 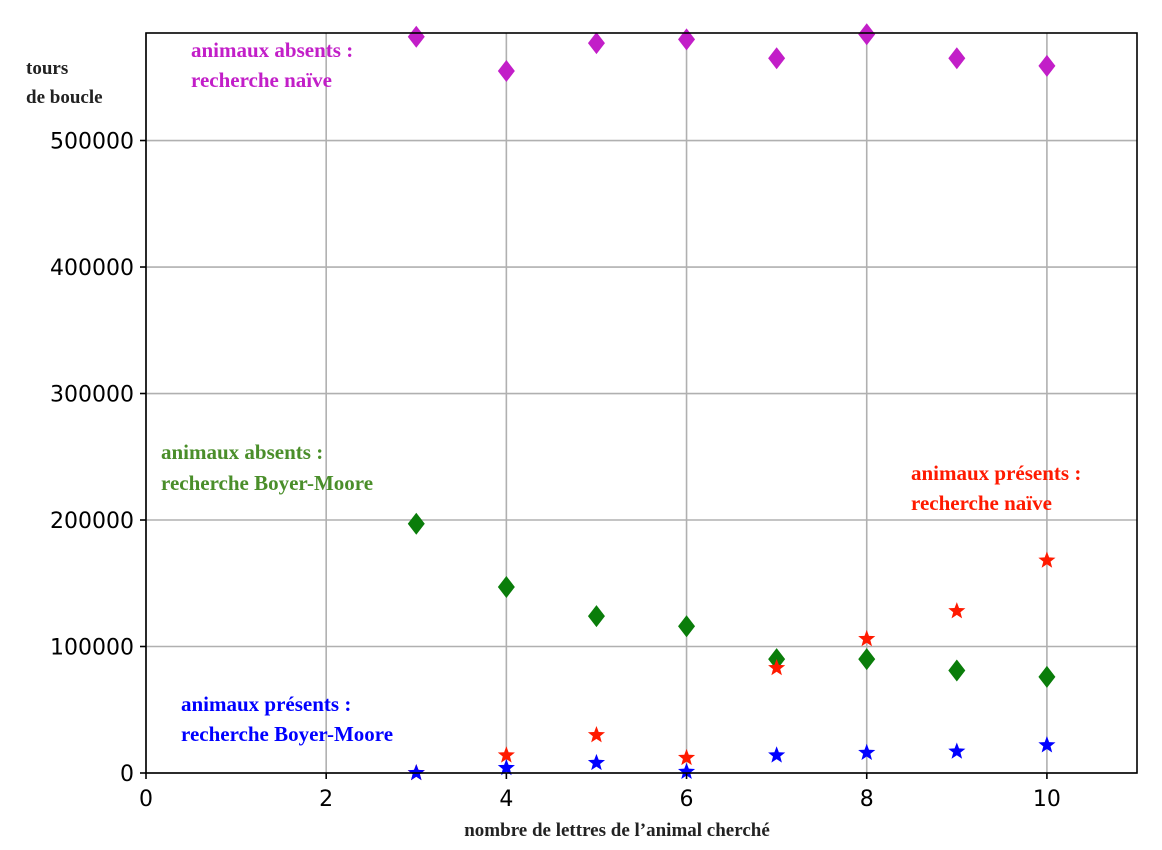 I want to click on annotation-boyer-moore-present: animaux présents : recherche Boyer-Moore, so click(x=287, y=719).